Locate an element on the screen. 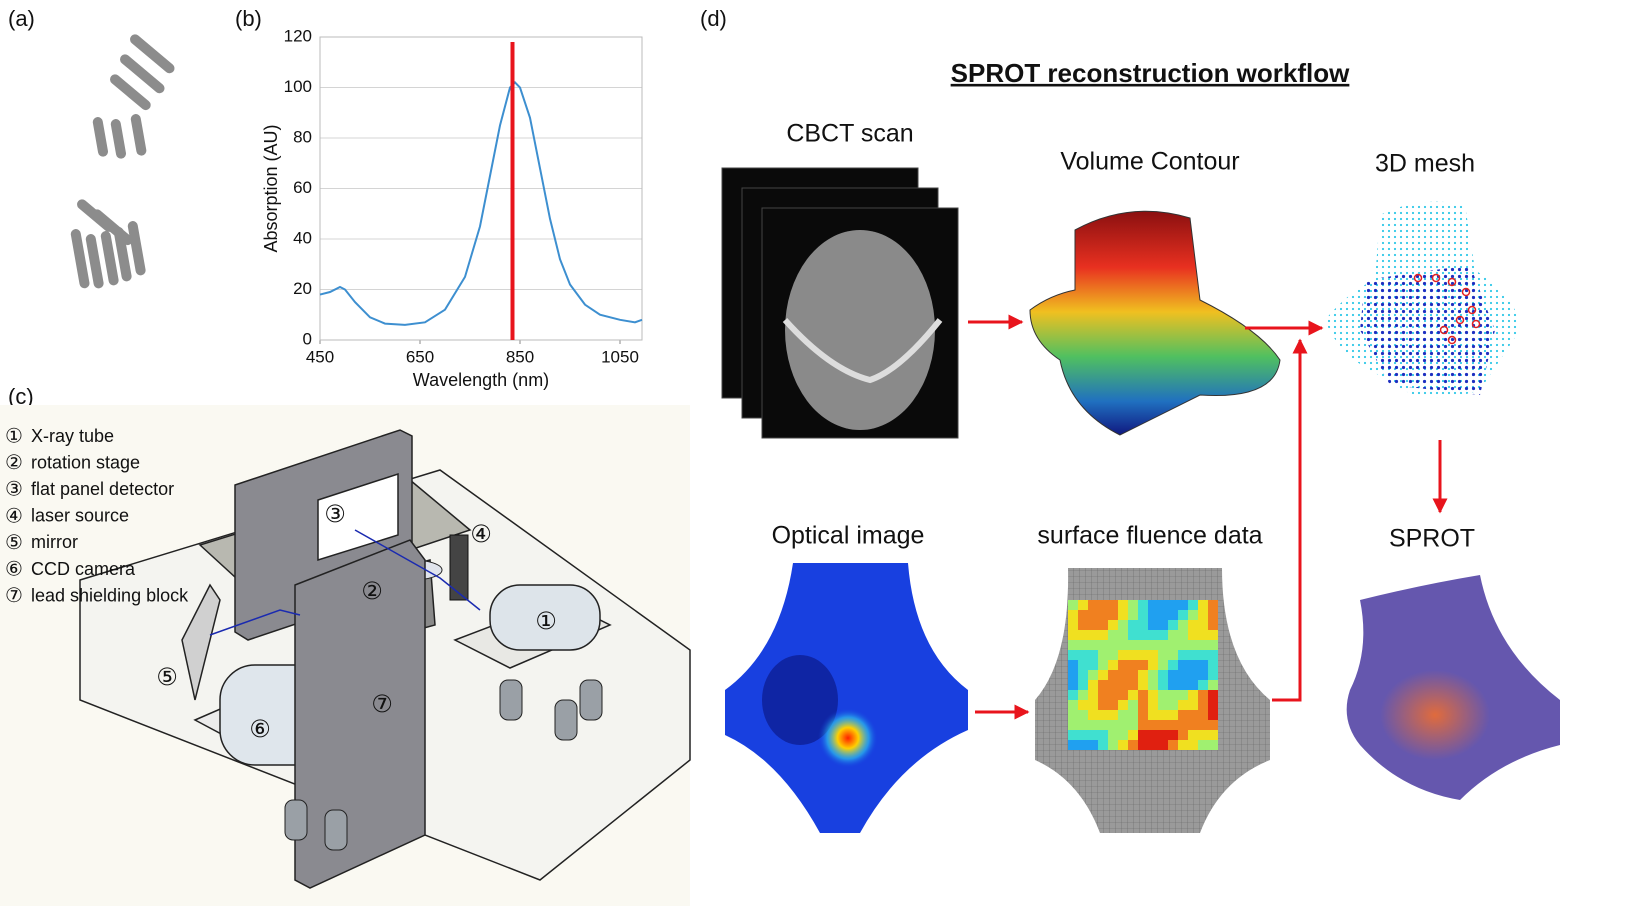  step-label: SPROT is located at coordinates (1432, 539).